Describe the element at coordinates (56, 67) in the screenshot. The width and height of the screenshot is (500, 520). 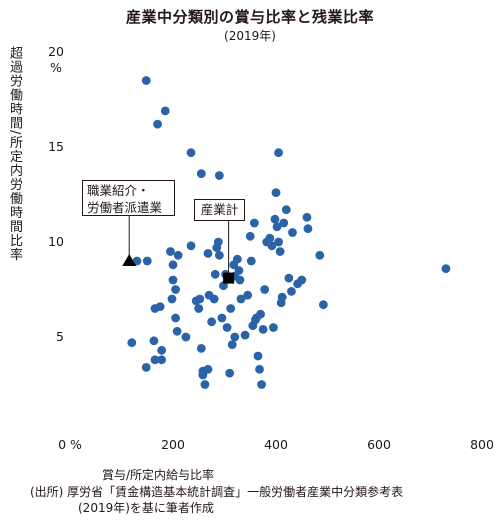
I see `y-unit-label: %` at that location.